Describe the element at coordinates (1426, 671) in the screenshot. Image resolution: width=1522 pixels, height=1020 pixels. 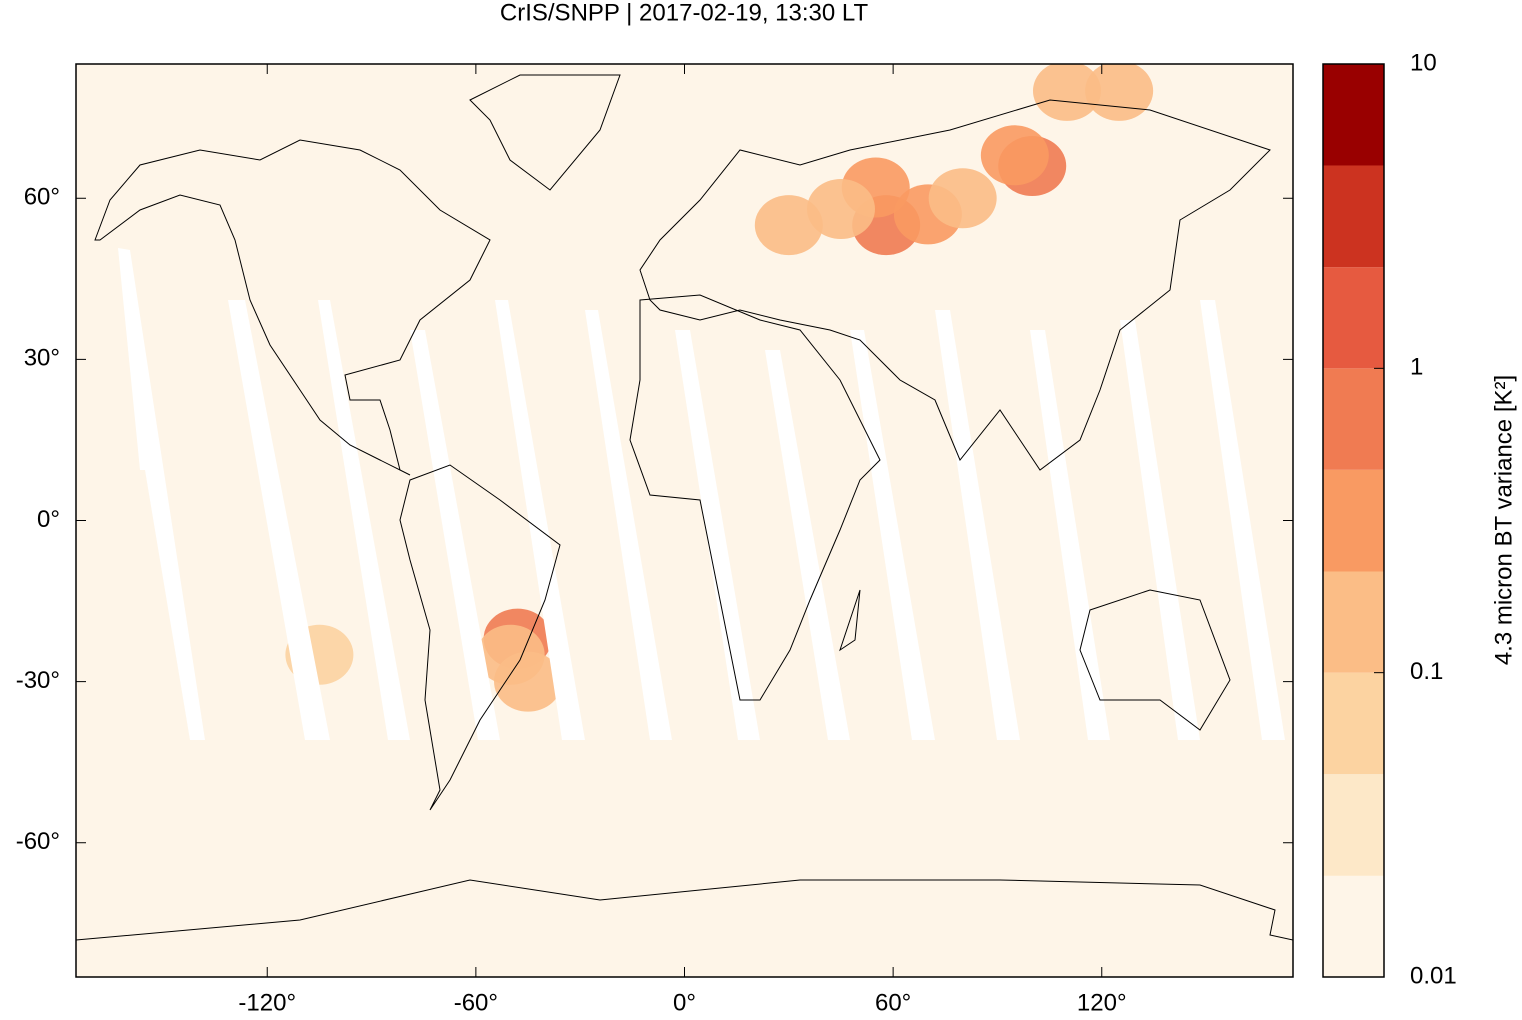
I see `colorbar-tick-label: 0.1` at that location.